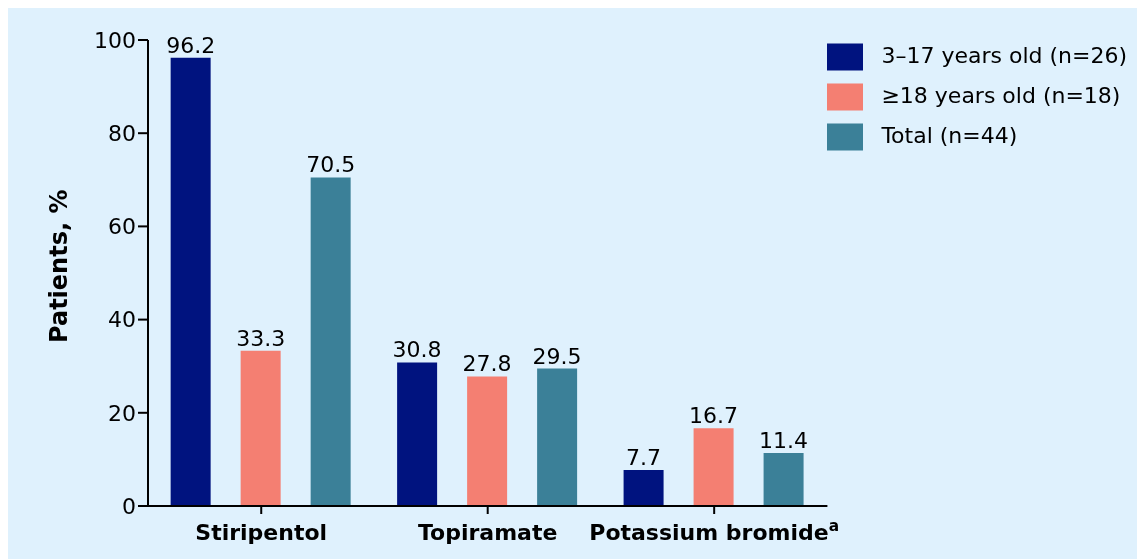 This screenshot has width=1137, height=559. I want to click on legend-label: ≥18 years old (n=18), so click(1001, 95).